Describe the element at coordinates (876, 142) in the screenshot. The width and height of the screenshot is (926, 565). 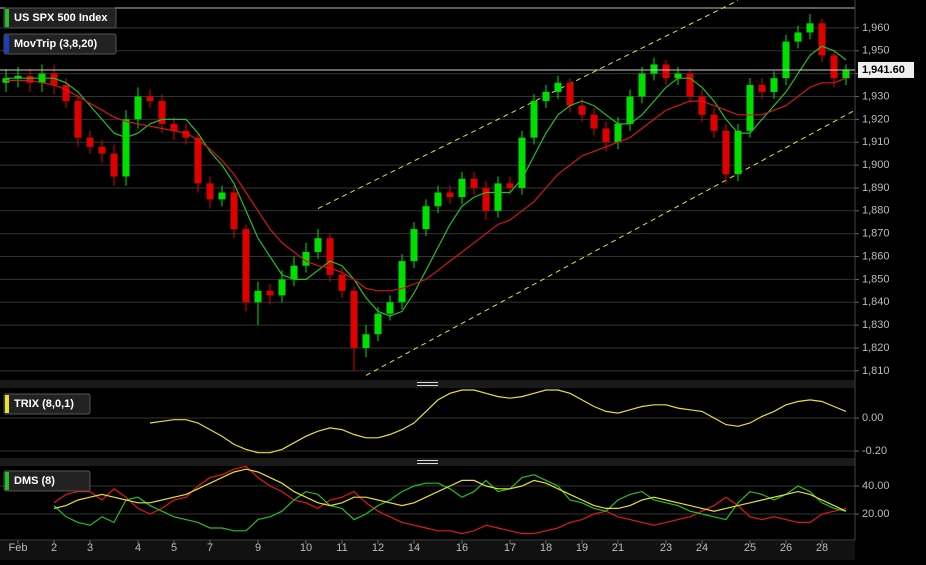
I see `y-tick-label: 1,910` at that location.